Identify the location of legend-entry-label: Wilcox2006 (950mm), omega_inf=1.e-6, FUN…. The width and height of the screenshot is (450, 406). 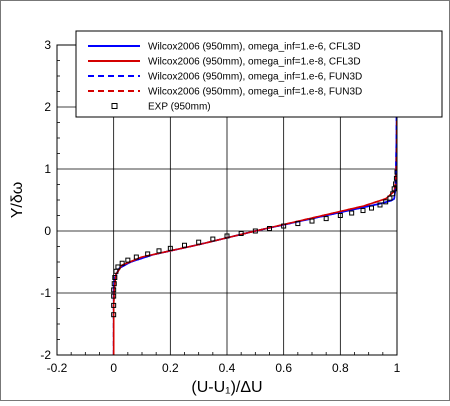
(255, 77).